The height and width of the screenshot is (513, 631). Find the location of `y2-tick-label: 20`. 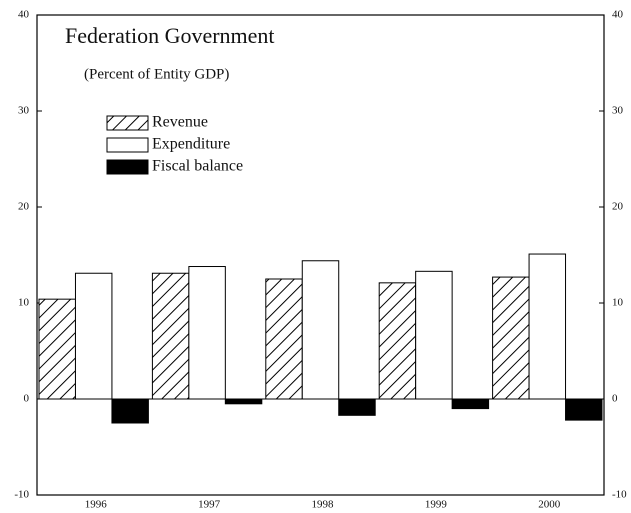

y2-tick-label: 20 is located at coordinates (618, 207).